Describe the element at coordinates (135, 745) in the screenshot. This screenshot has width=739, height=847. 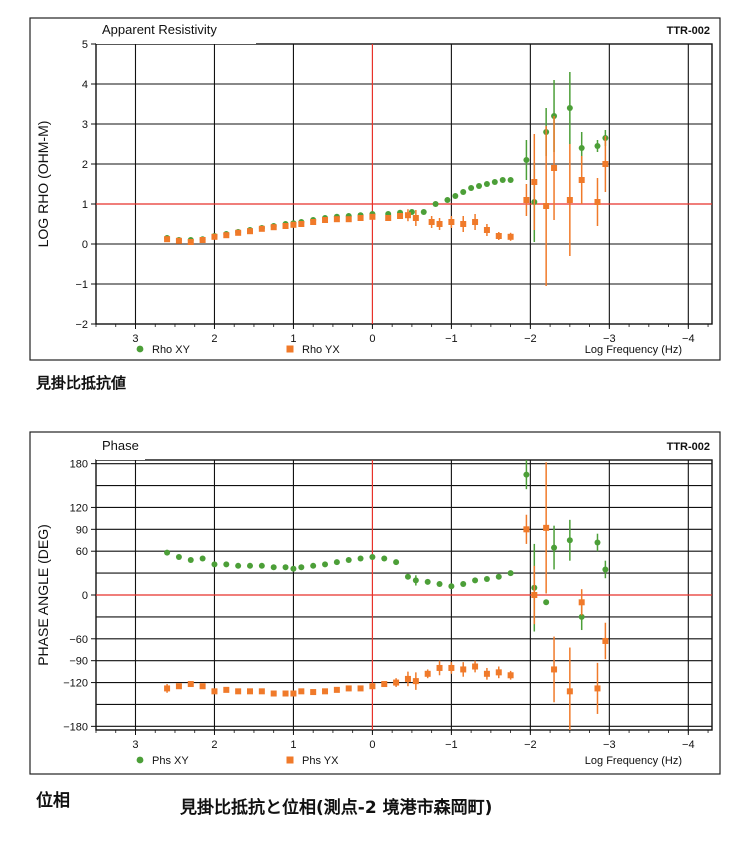
I see `phs-x-tick-label: 3` at that location.